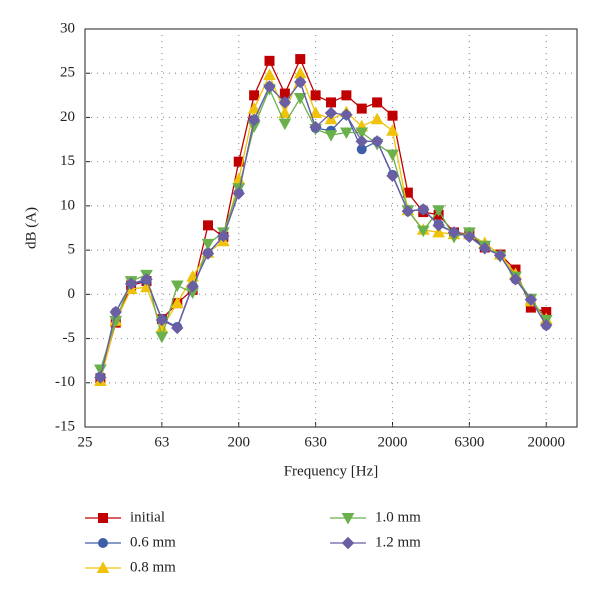  What do you see at coordinates (67, 161) in the screenshot?
I see `y-tick-label: 15` at bounding box center [67, 161].